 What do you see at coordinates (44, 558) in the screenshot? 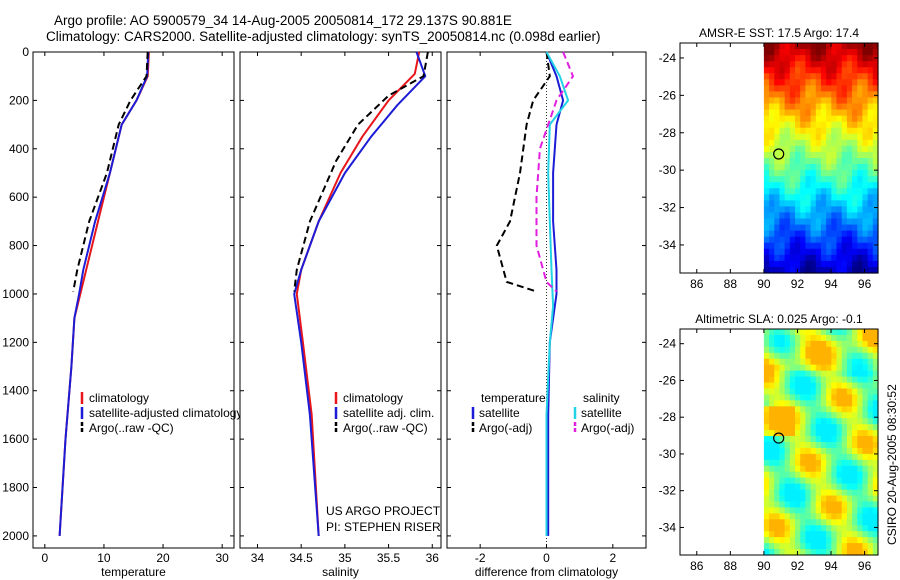
I see `x-tick-label: 0` at bounding box center [44, 558].